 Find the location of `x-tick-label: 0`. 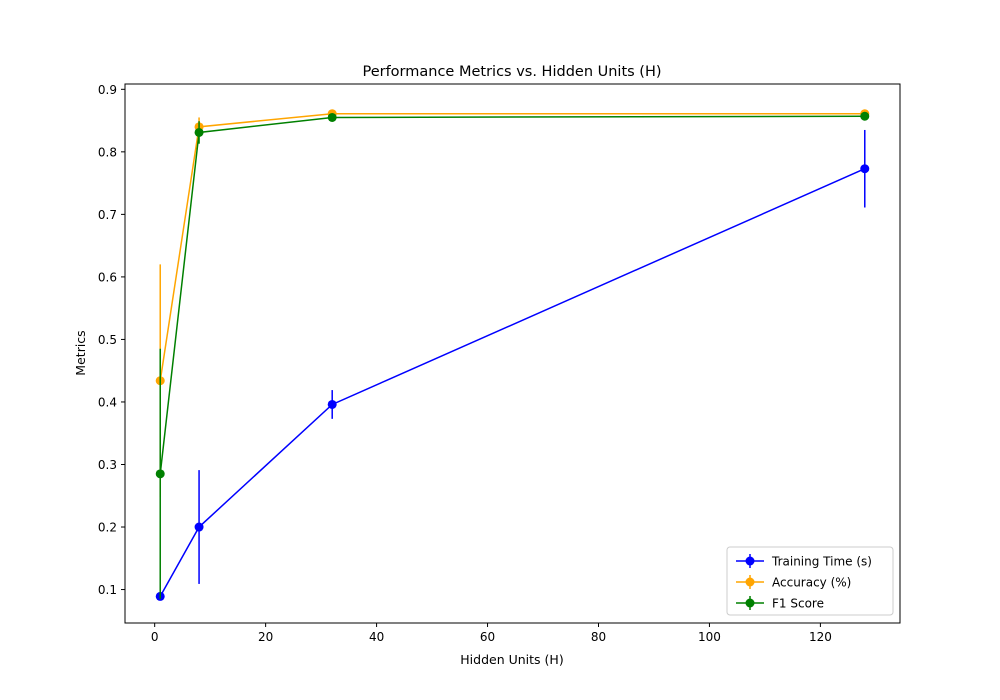

x-tick-label: 0 is located at coordinates (155, 637).